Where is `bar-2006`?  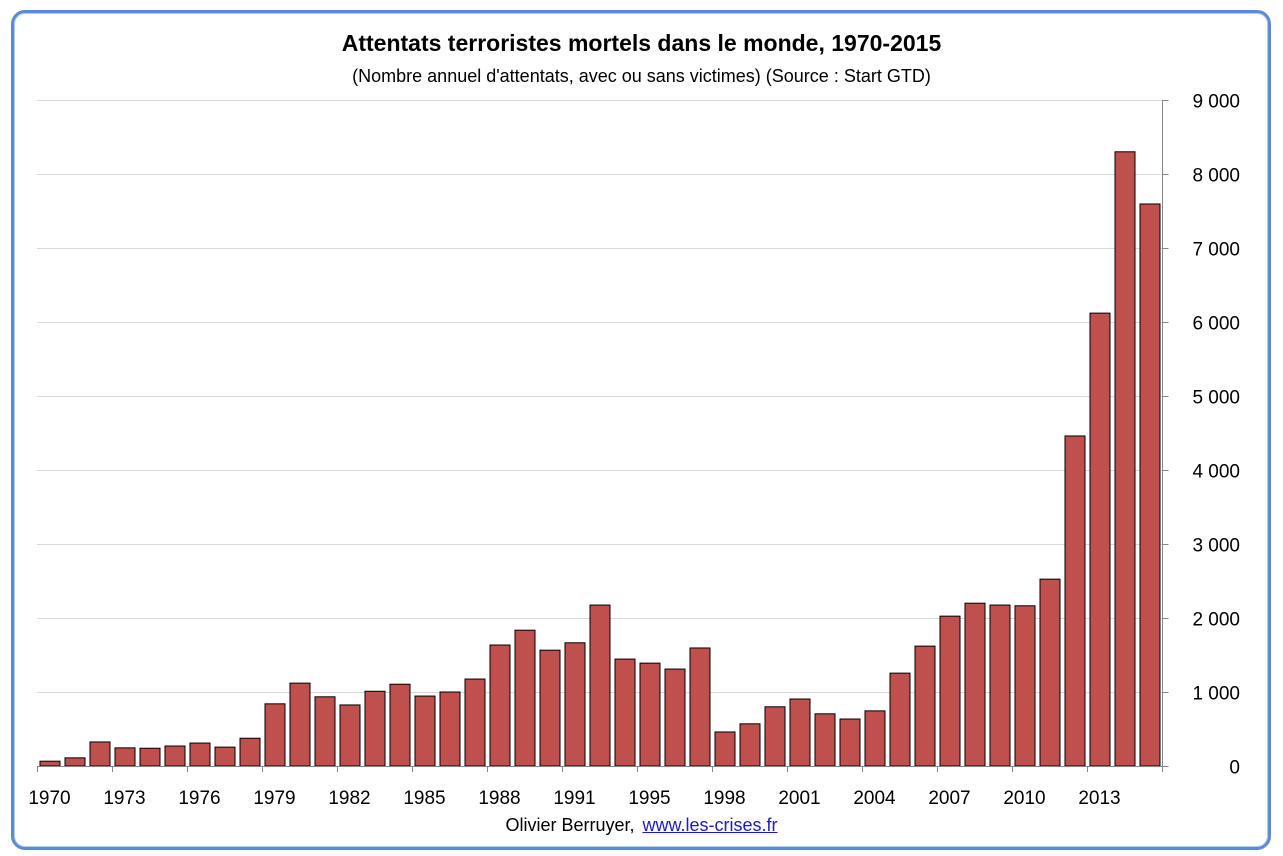 bar-2006 is located at coordinates (925, 706).